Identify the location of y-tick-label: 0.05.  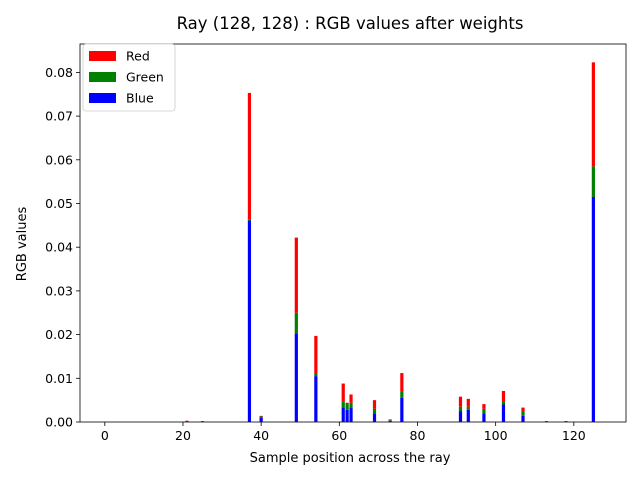
(59, 203).